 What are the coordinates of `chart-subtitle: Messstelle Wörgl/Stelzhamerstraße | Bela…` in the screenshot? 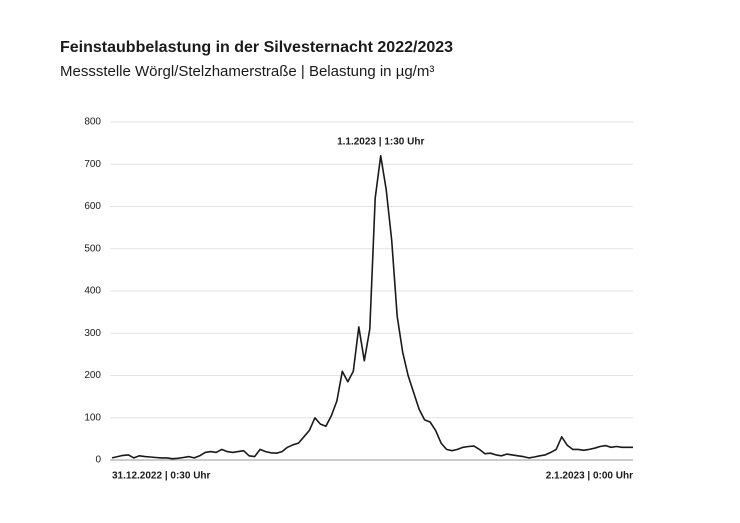 It's located at (247, 71).